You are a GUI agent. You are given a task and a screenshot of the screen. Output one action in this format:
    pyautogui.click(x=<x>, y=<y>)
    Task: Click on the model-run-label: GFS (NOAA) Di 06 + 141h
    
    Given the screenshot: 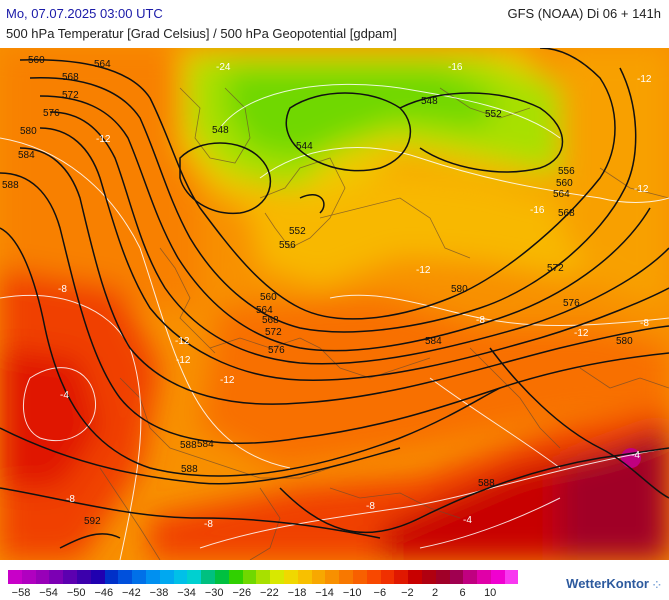 What is the action you would take?
    pyautogui.click(x=584, y=13)
    